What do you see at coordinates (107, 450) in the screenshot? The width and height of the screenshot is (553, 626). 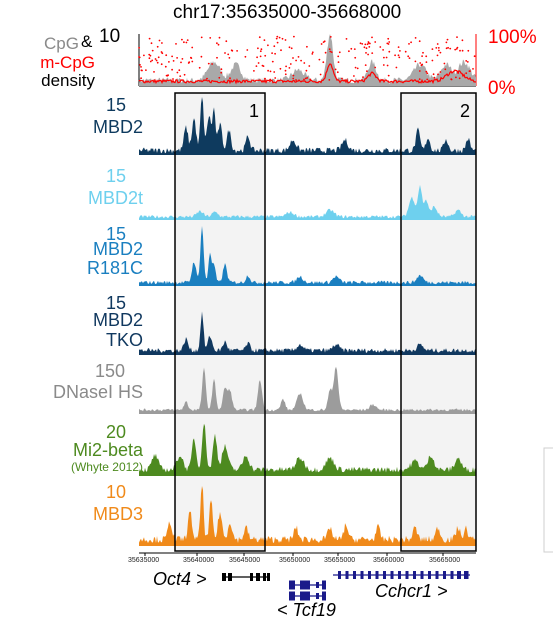 I see `track-label-mi2: Mi2-beta` at bounding box center [107, 450].